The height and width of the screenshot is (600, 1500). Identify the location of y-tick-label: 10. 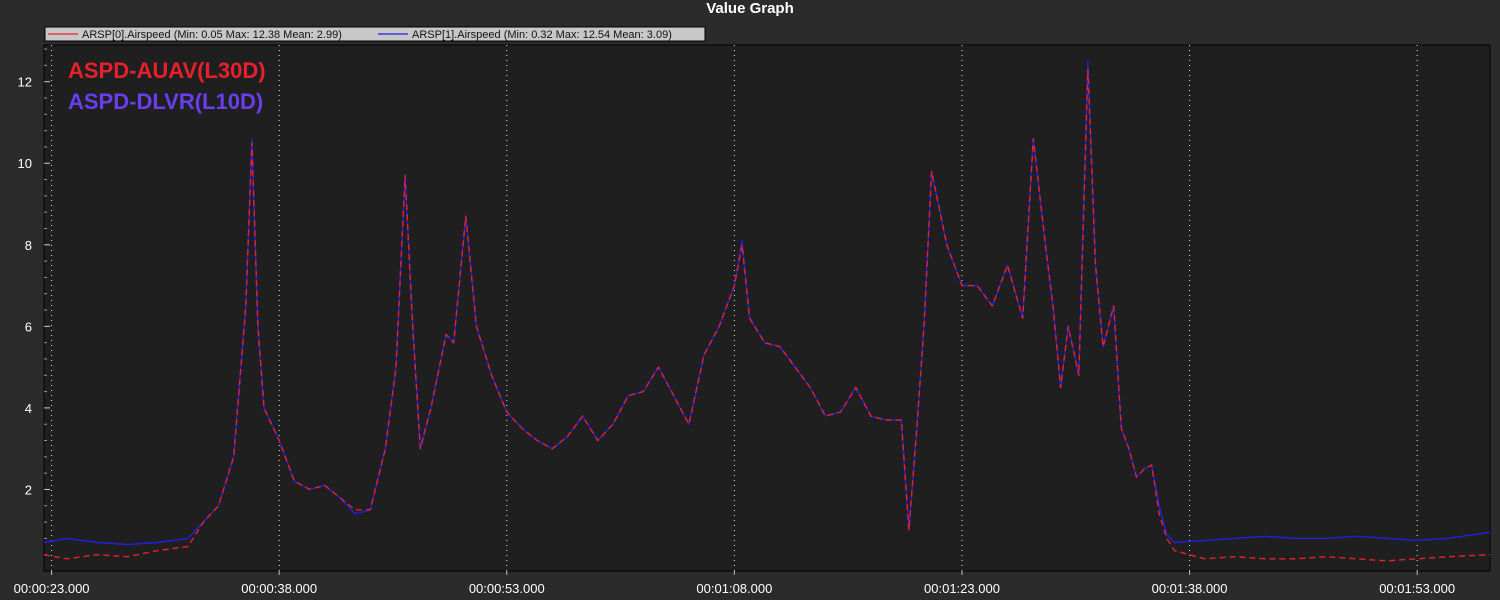
(25, 163).